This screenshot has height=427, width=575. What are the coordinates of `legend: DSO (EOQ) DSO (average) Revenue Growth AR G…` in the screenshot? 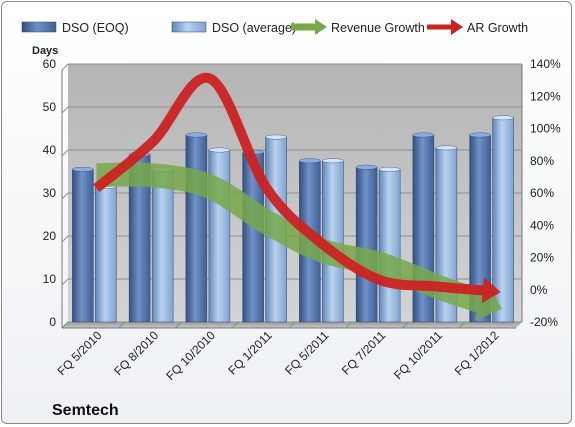 It's located at (274, 27).